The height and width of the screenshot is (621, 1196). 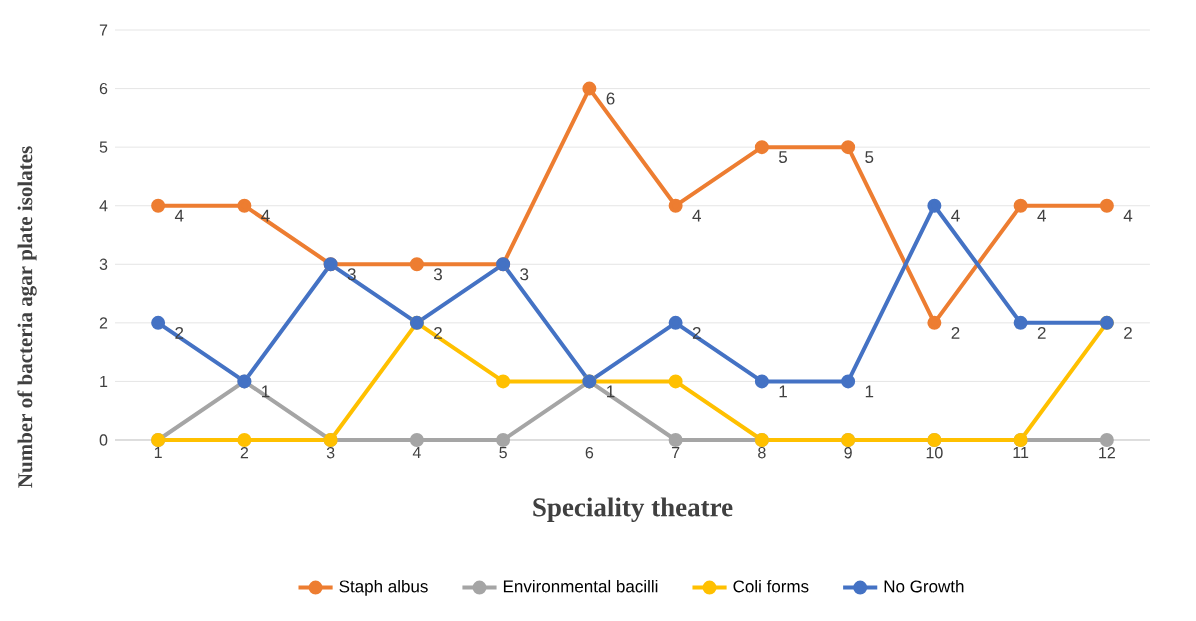 What do you see at coordinates (762, 453) in the screenshot?
I see `x-tick-label: 8` at bounding box center [762, 453].